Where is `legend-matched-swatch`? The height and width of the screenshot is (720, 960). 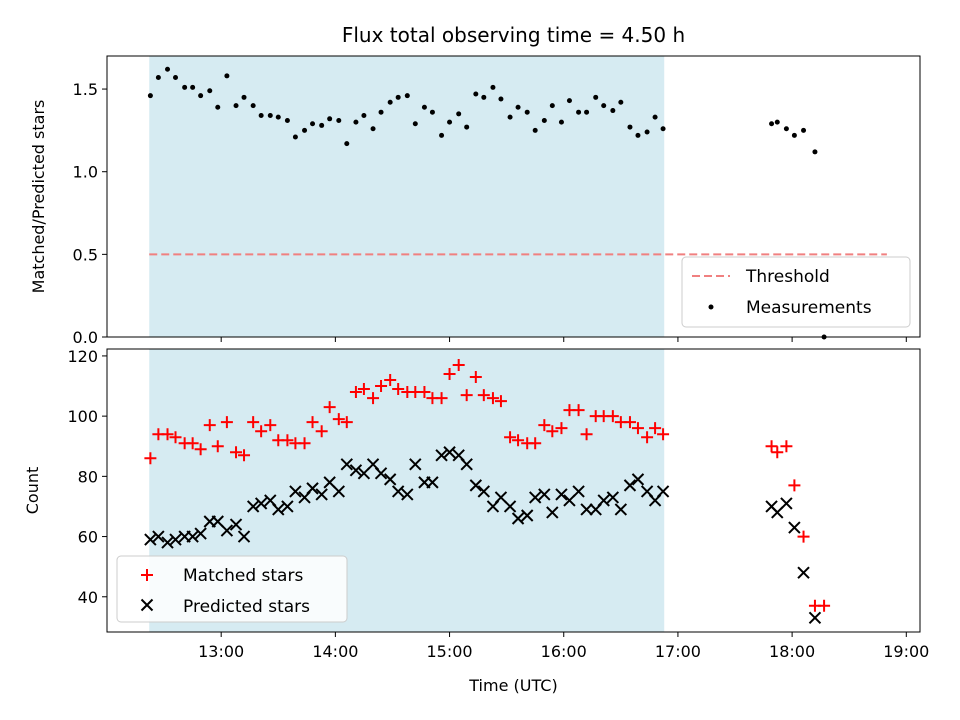
legend-matched-swatch is located at coordinates (147, 575).